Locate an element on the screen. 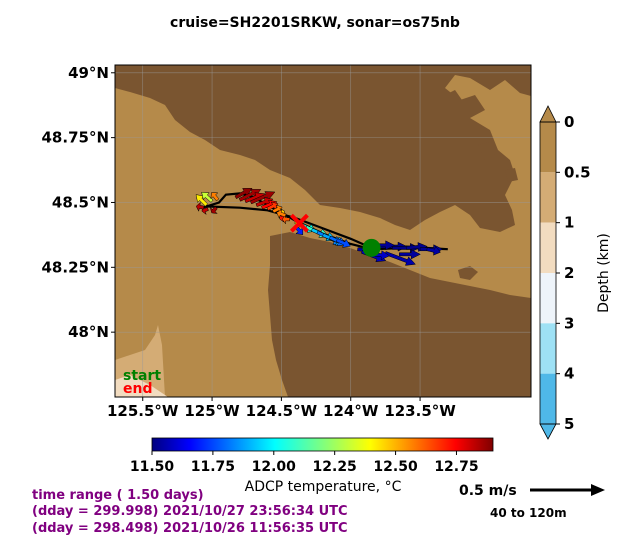 The height and width of the screenshot is (540, 630). depth-colorbar: 0 0.5 1 2 3 4 5 is located at coordinates (565, 272).